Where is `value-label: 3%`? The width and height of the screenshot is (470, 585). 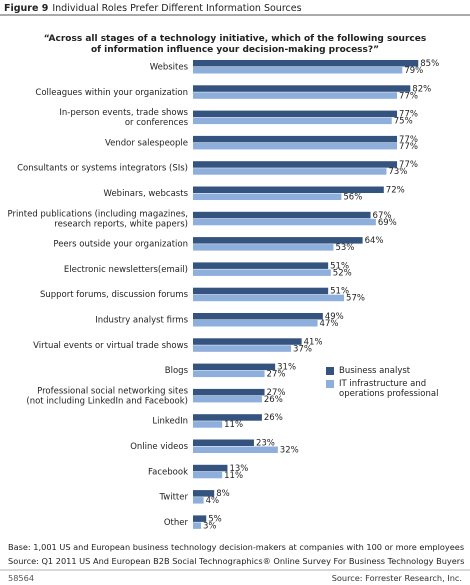 value-label: 3% is located at coordinates (210, 526).